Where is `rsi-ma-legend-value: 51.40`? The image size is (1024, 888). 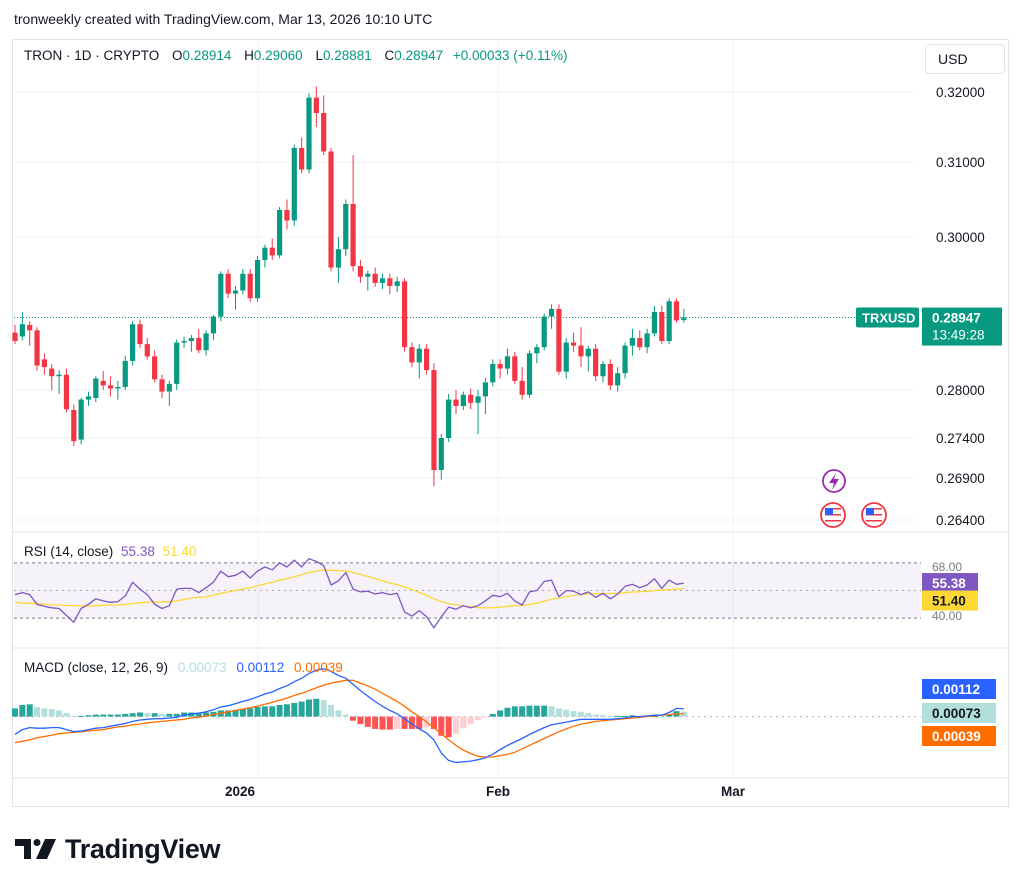 rsi-ma-legend-value: 51.40 is located at coordinates (179, 551).